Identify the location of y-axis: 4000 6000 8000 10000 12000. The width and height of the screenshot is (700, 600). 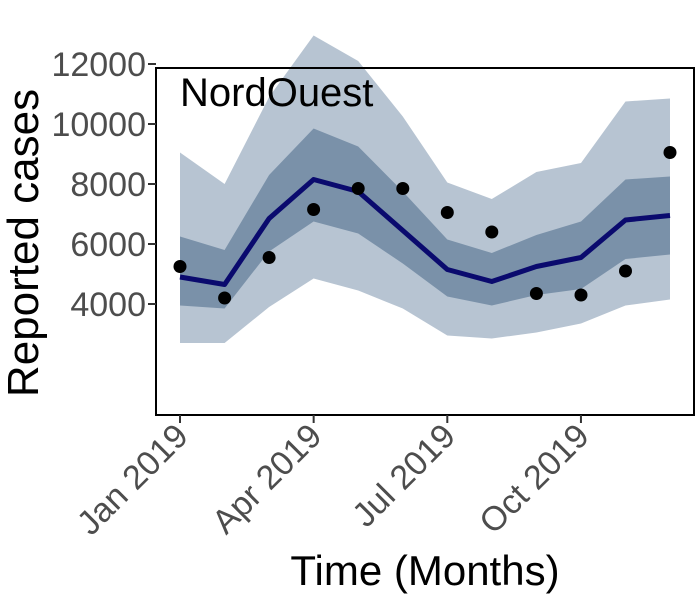
(103, 185).